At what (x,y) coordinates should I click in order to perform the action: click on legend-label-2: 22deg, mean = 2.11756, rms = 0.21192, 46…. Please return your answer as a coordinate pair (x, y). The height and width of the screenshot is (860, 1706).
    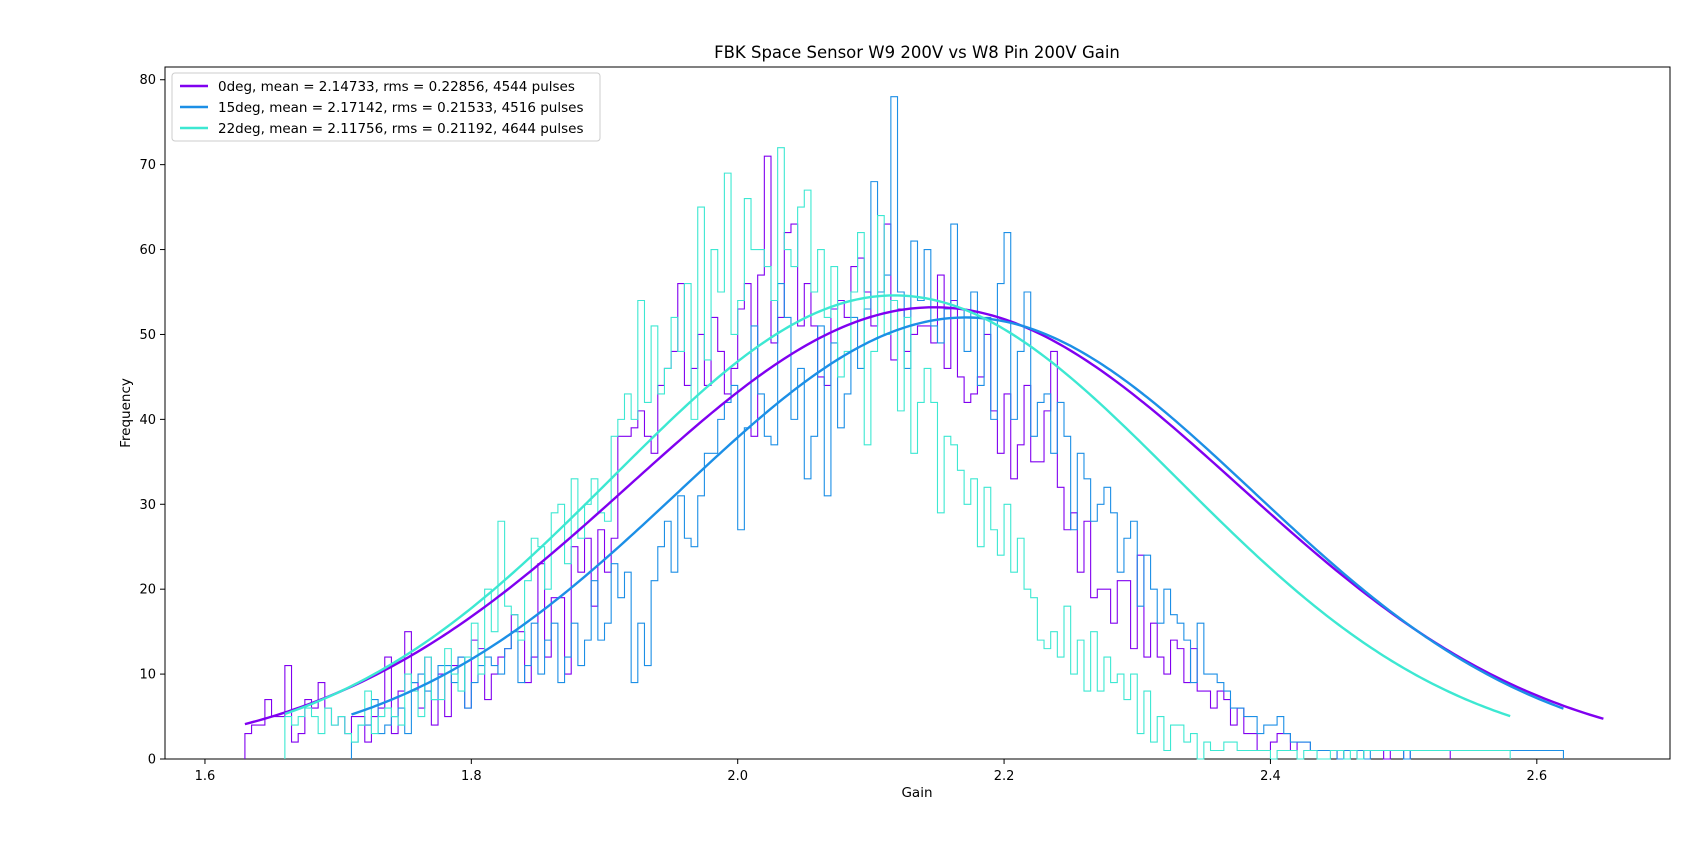
    Looking at the image, I should click on (401, 129).